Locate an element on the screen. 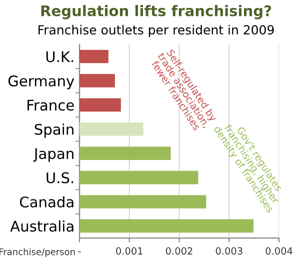 Image resolution: width=300 pixels, height=269 pixels. chart-subtitle: Franchise outlets per resident in 2009 is located at coordinates (156, 30).